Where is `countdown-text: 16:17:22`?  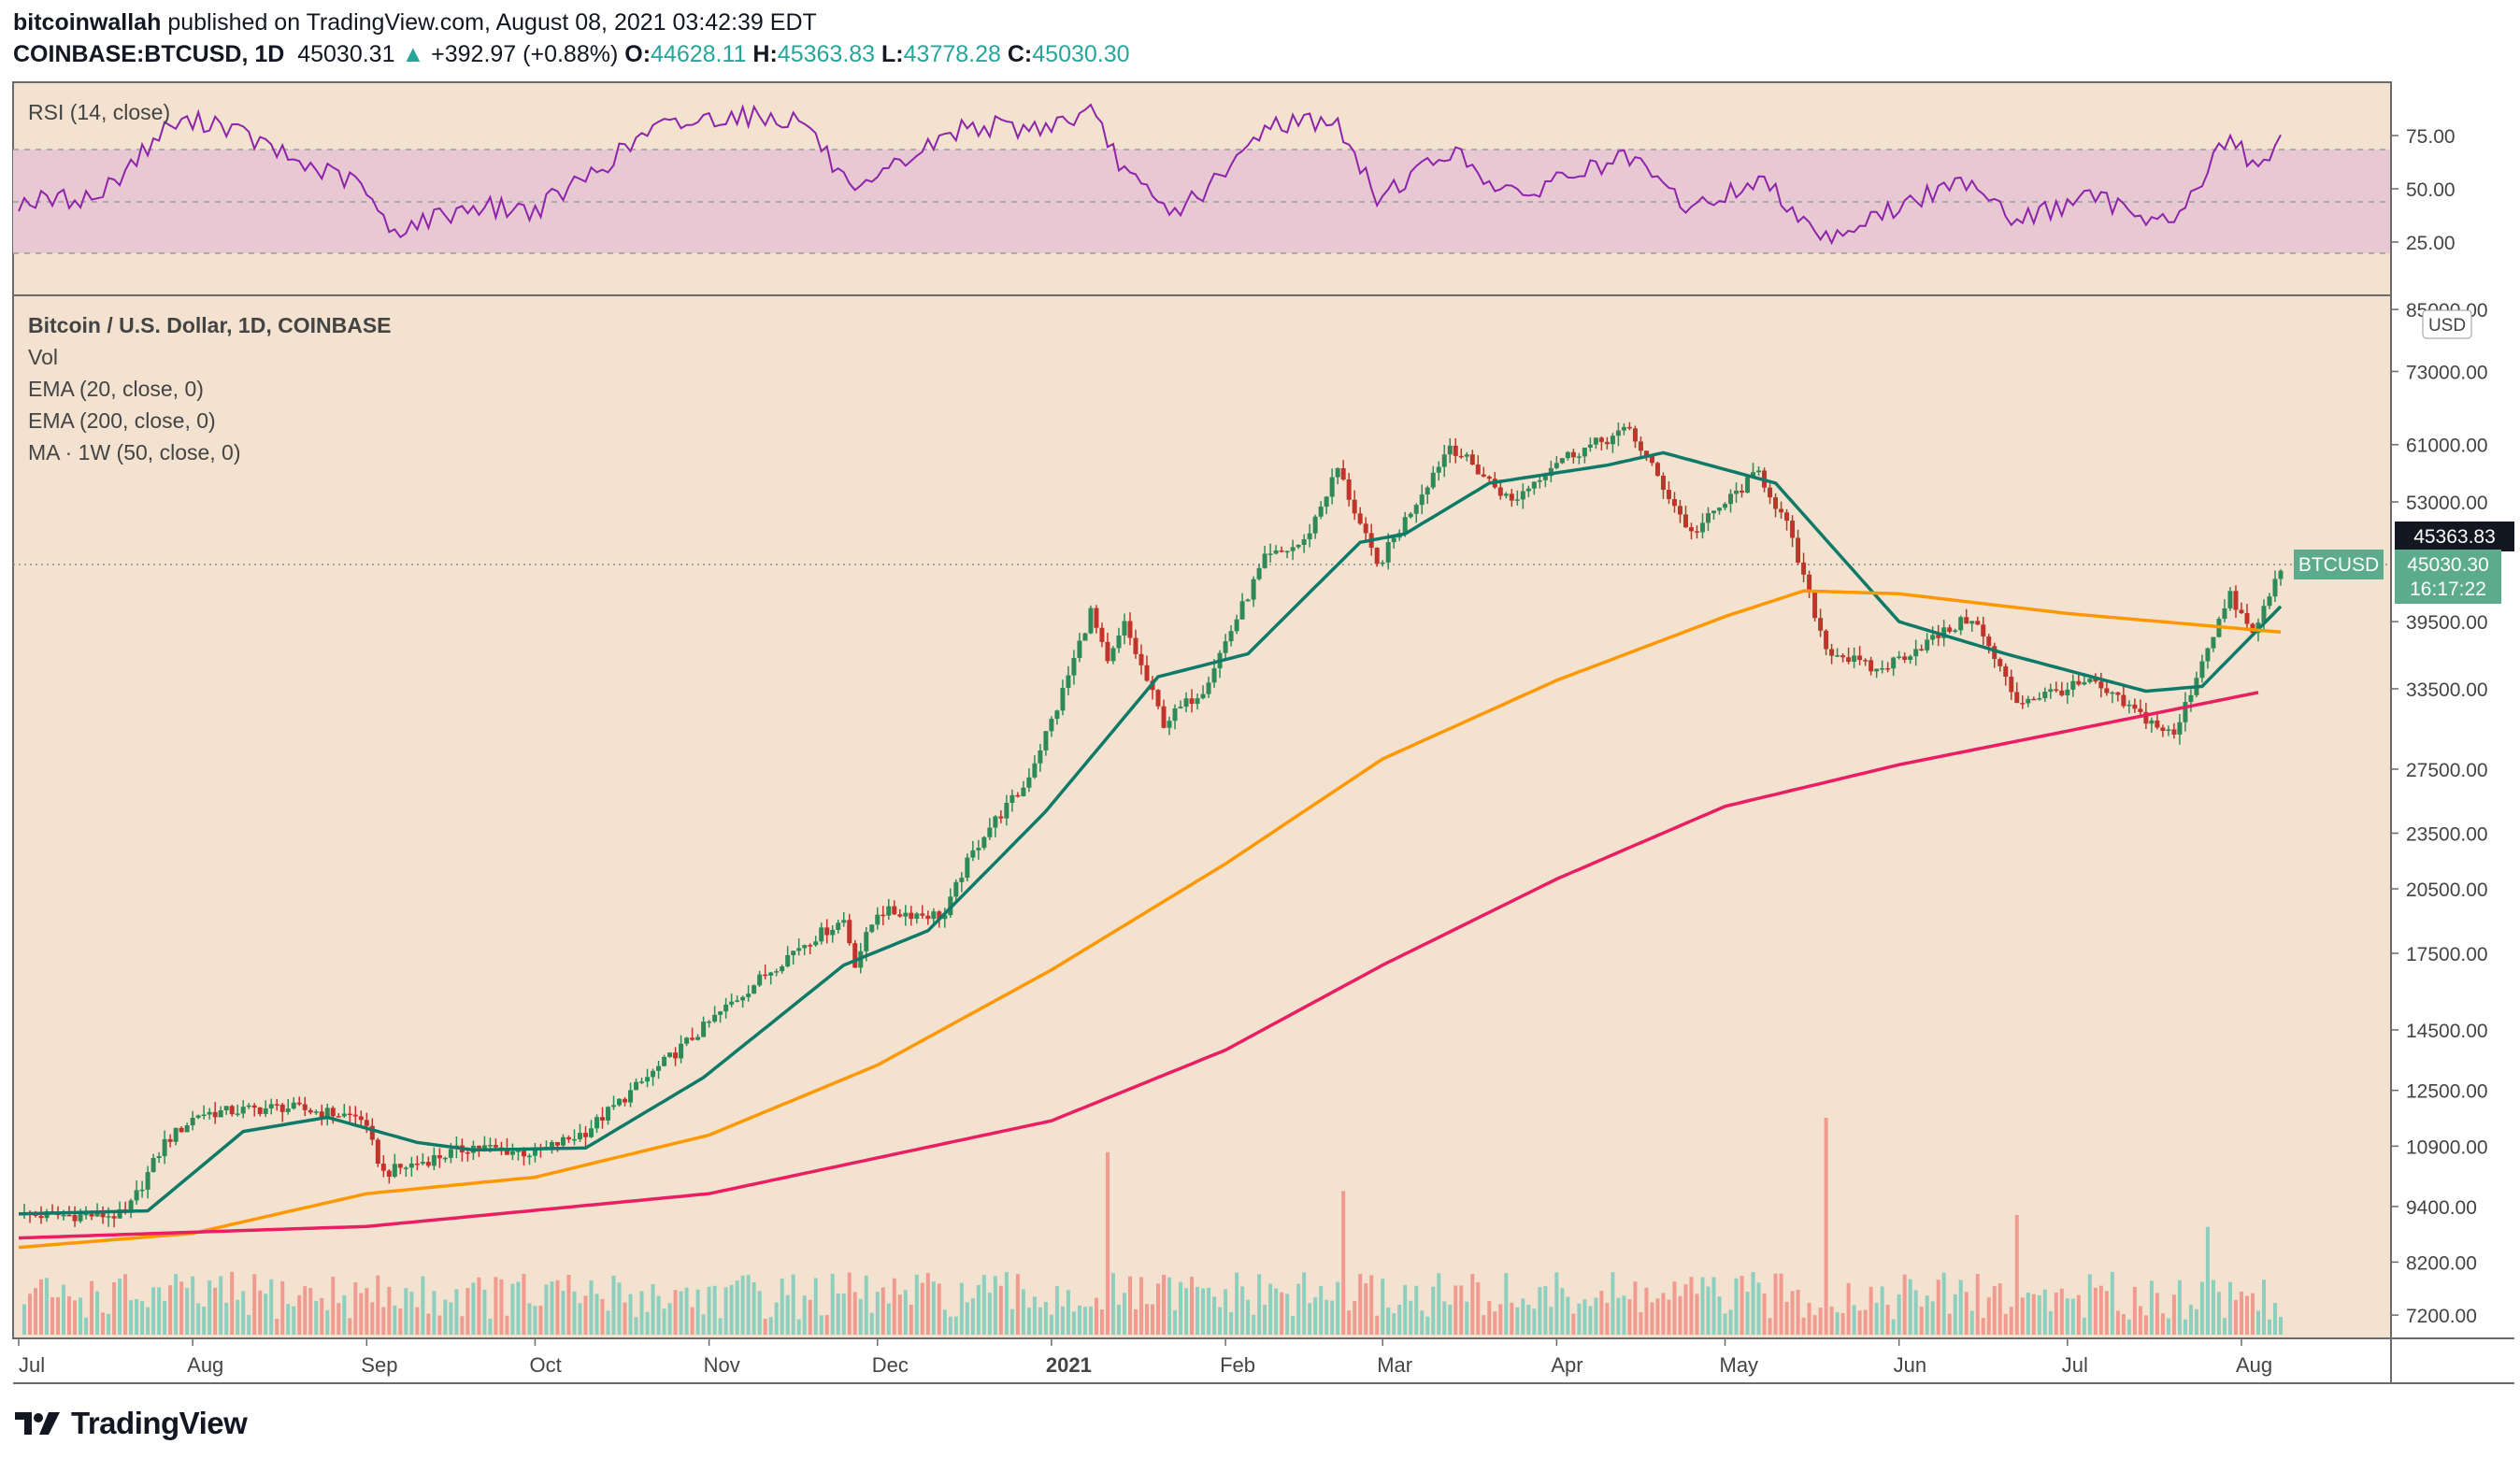
countdown-text: 16:17:22 is located at coordinates (2448, 589).